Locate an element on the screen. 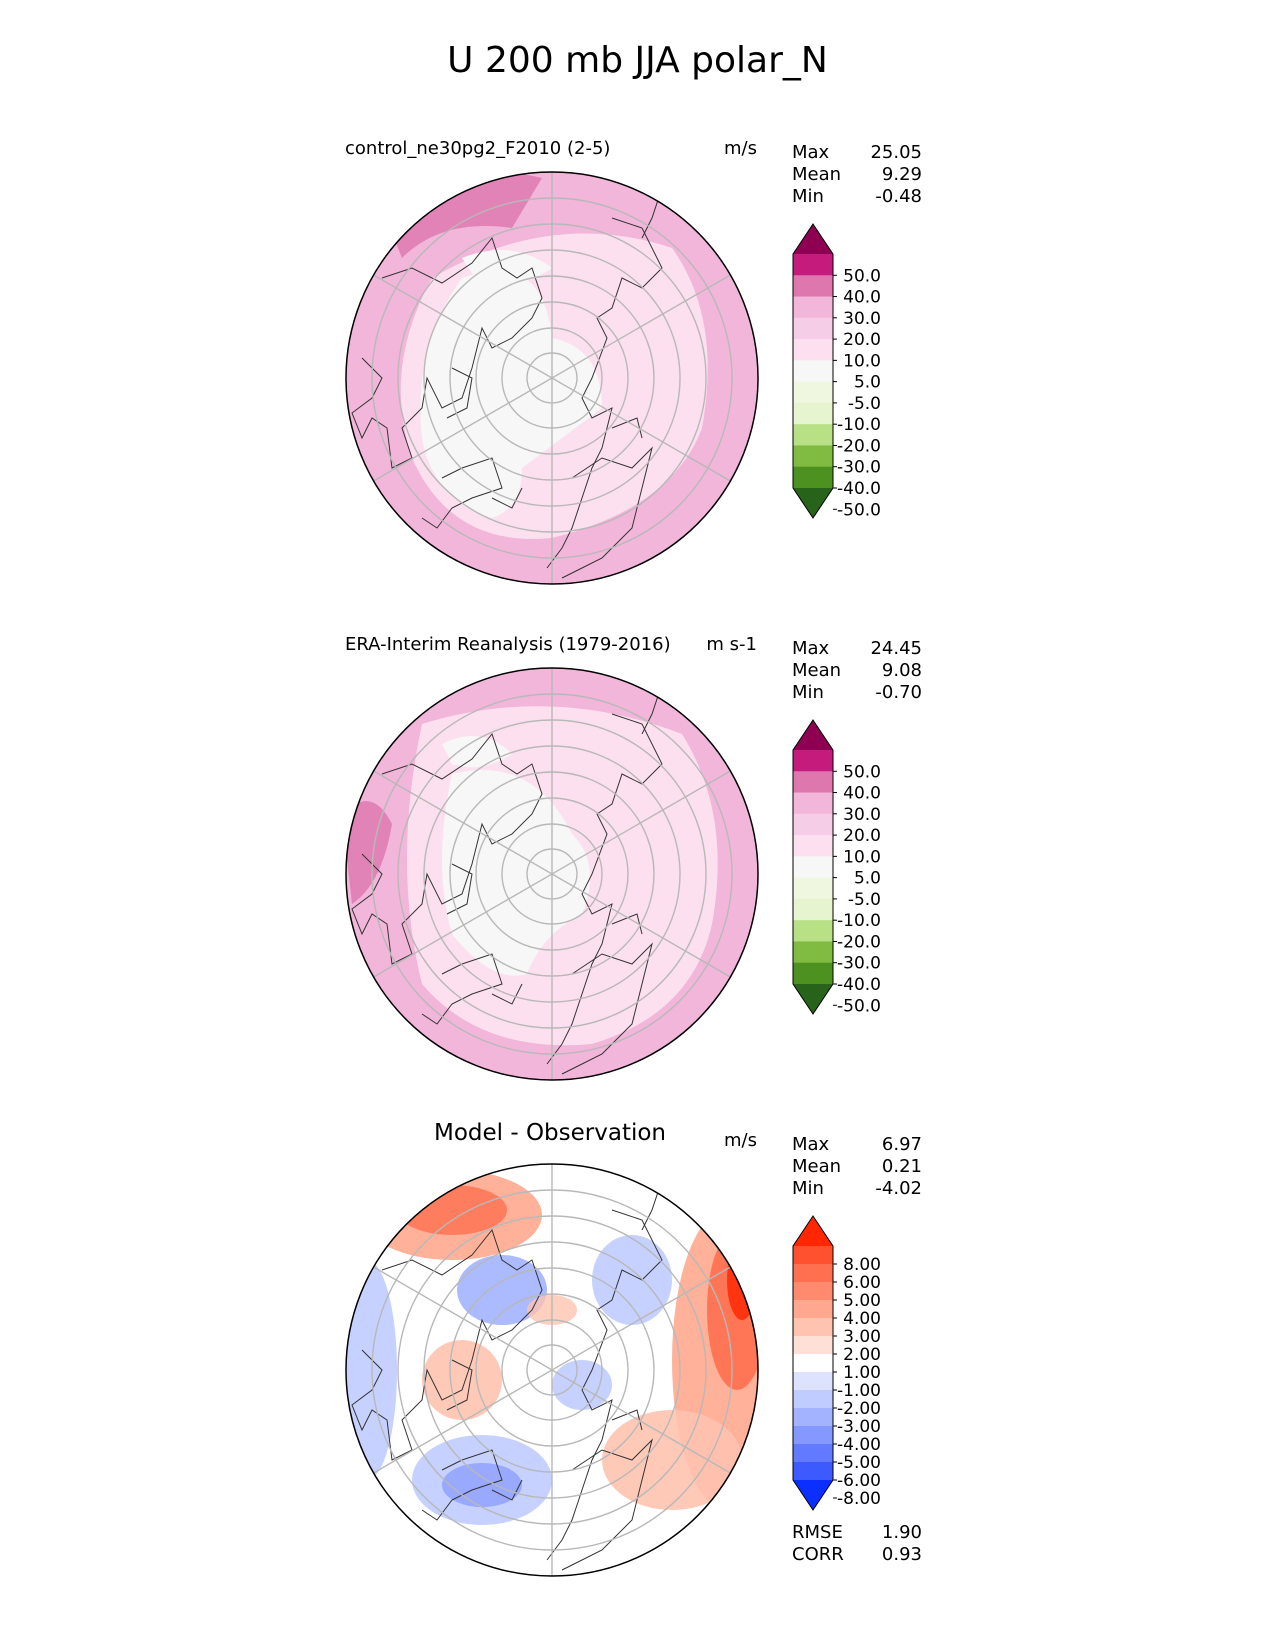  colorbar-tick-label: 5.00 is located at coordinates (862, 1301).